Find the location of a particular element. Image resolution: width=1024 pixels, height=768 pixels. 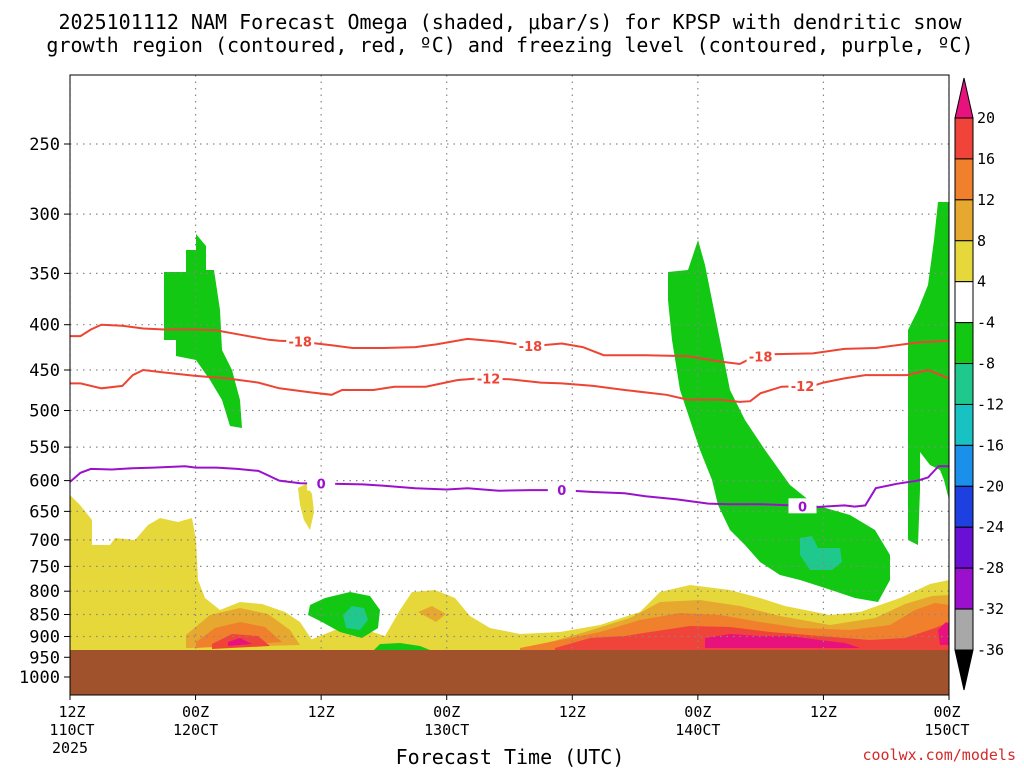

y-tick-label: 750 is located at coordinates (44, 567).